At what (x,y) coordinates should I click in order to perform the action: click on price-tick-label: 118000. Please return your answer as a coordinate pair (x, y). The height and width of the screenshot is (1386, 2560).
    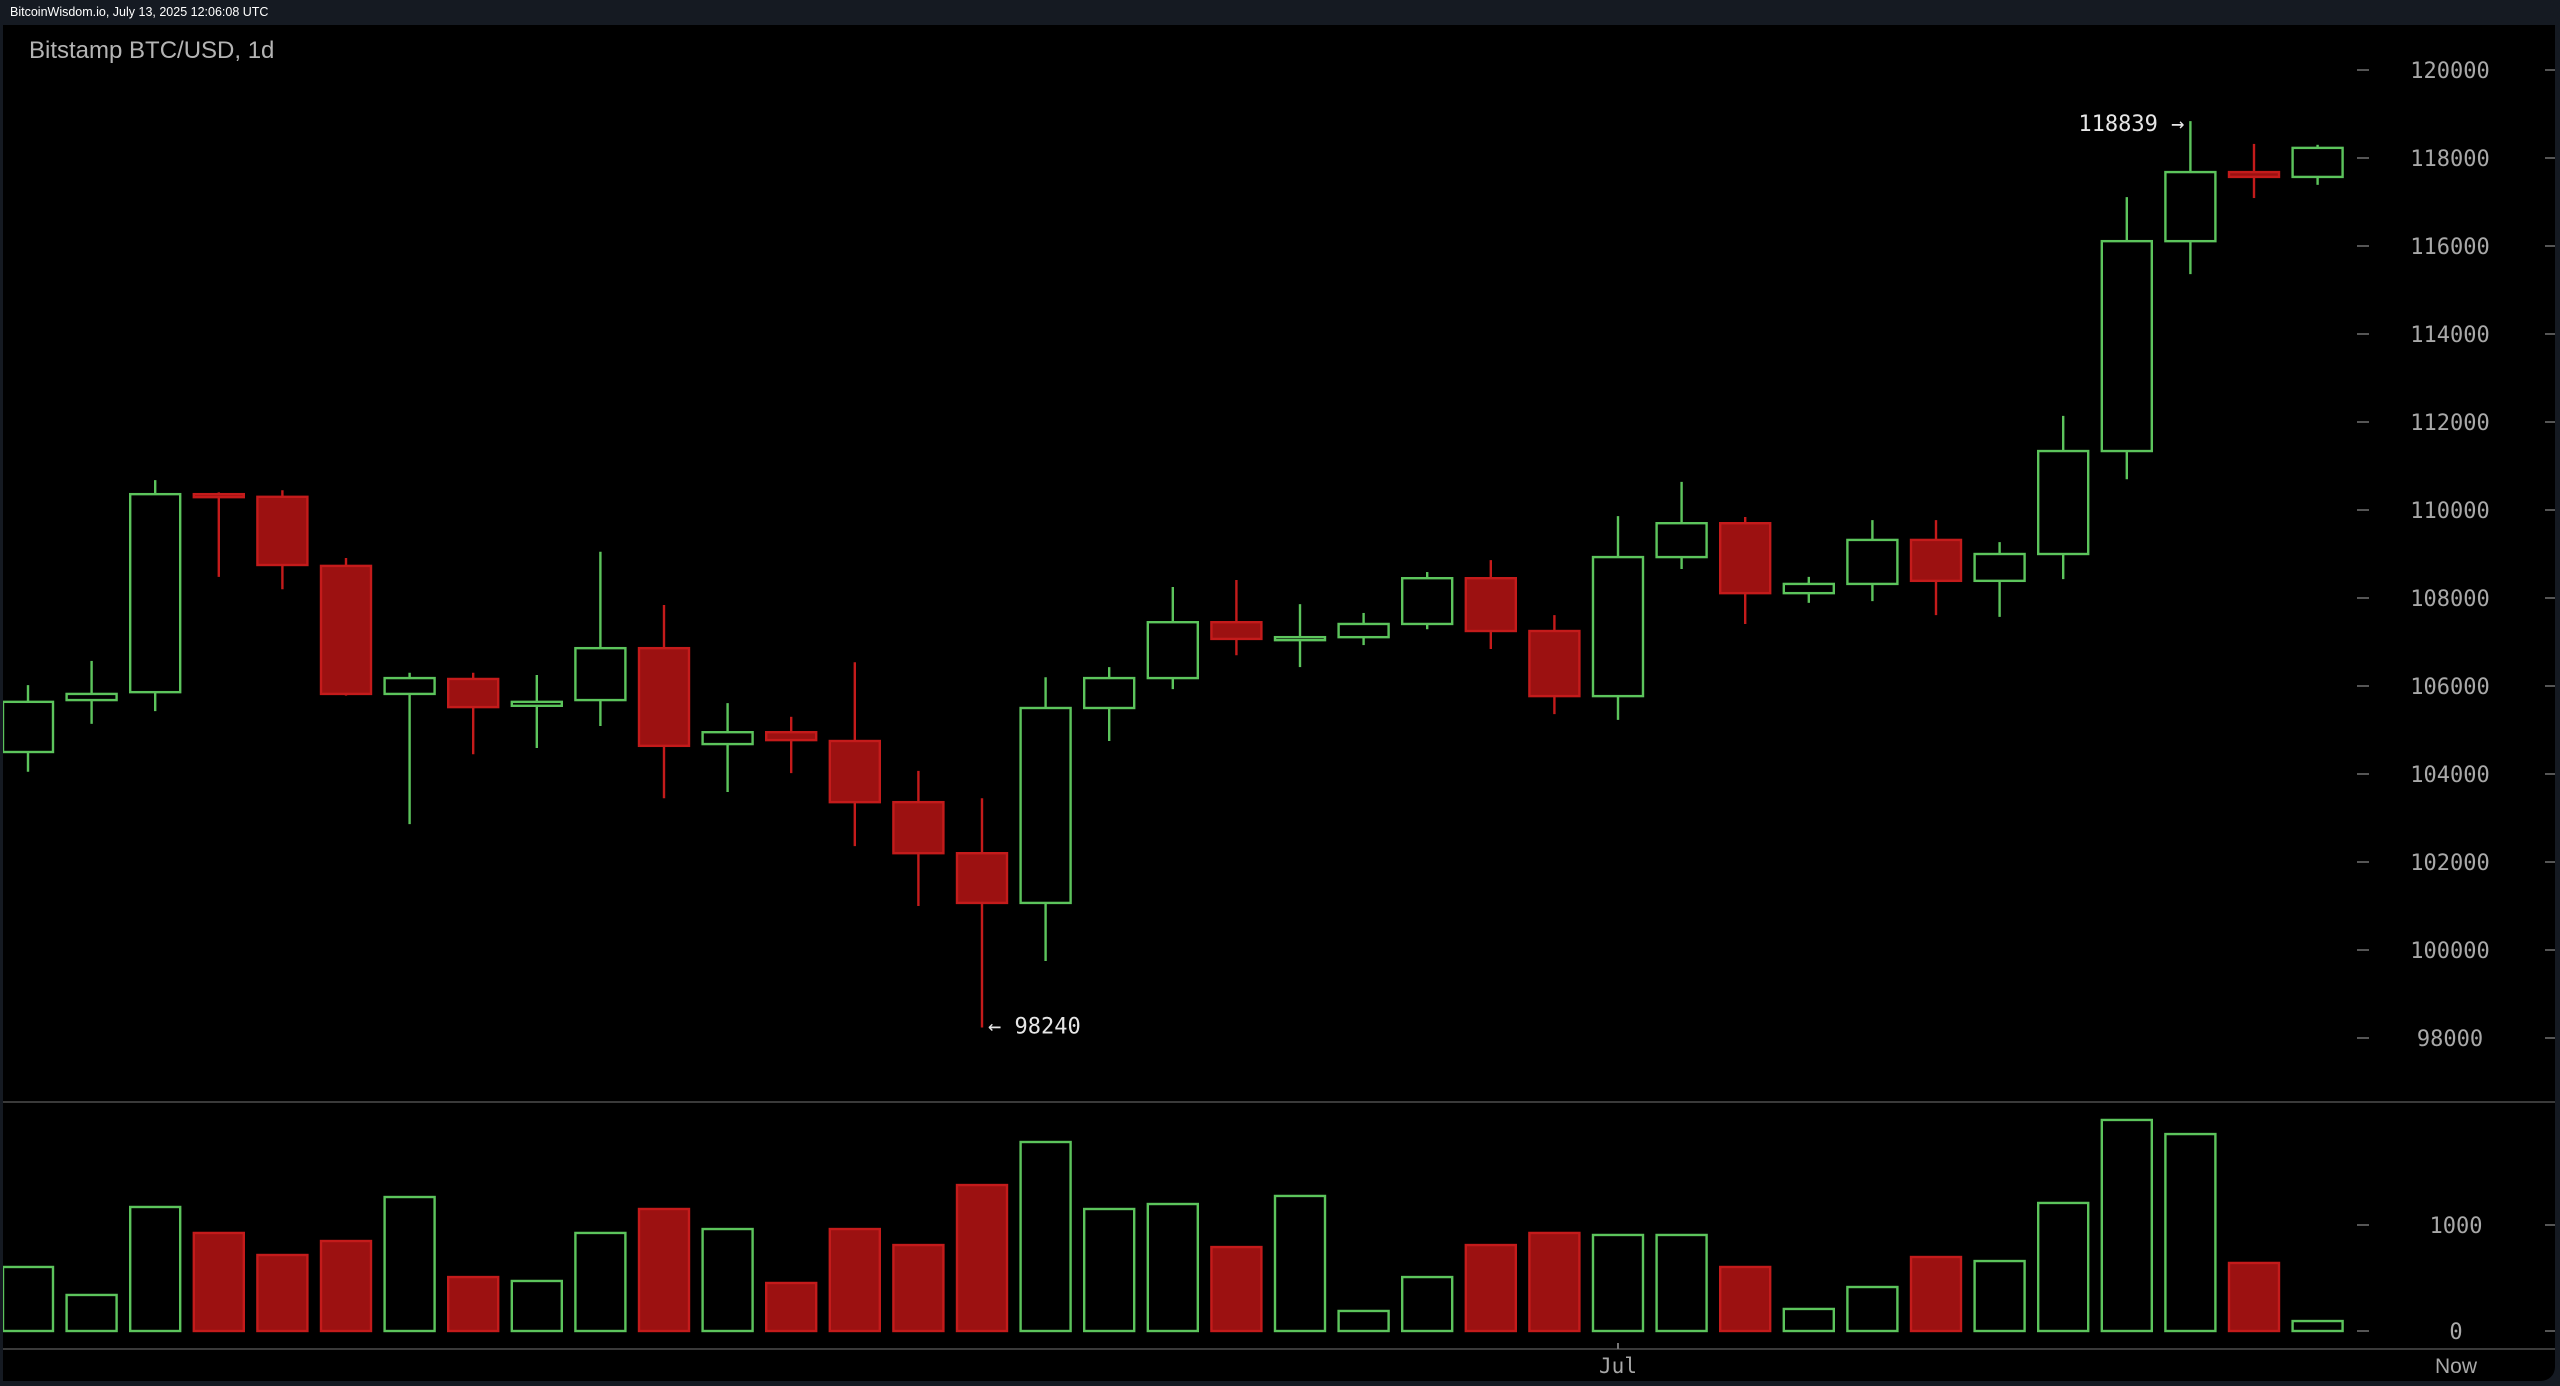
    Looking at the image, I should click on (2449, 159).